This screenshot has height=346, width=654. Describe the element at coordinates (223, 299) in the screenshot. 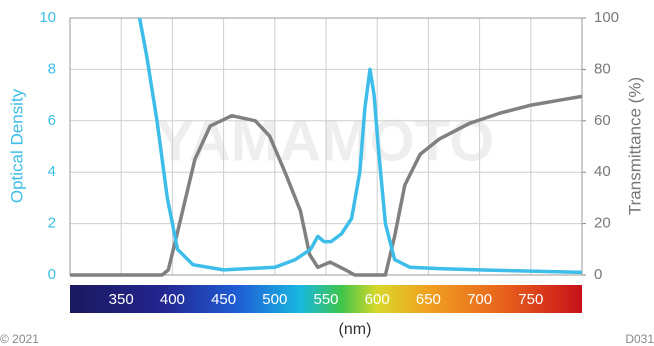

I see `x-tick-label: 450` at that location.